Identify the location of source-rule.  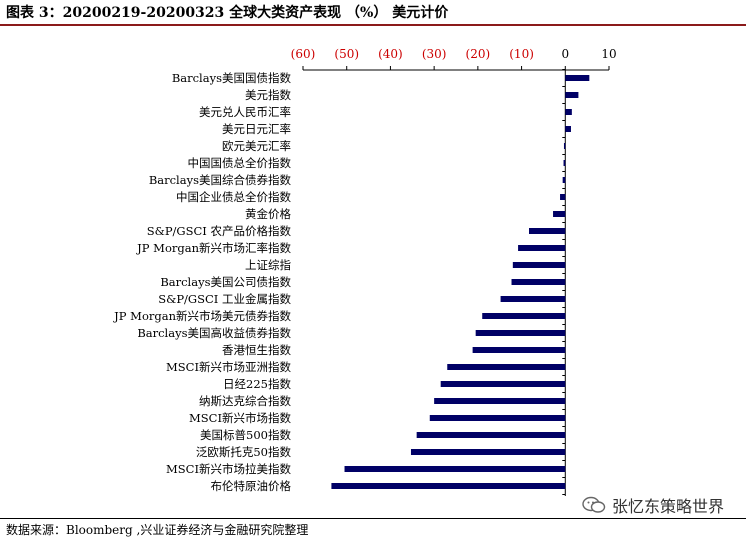
(373, 518).